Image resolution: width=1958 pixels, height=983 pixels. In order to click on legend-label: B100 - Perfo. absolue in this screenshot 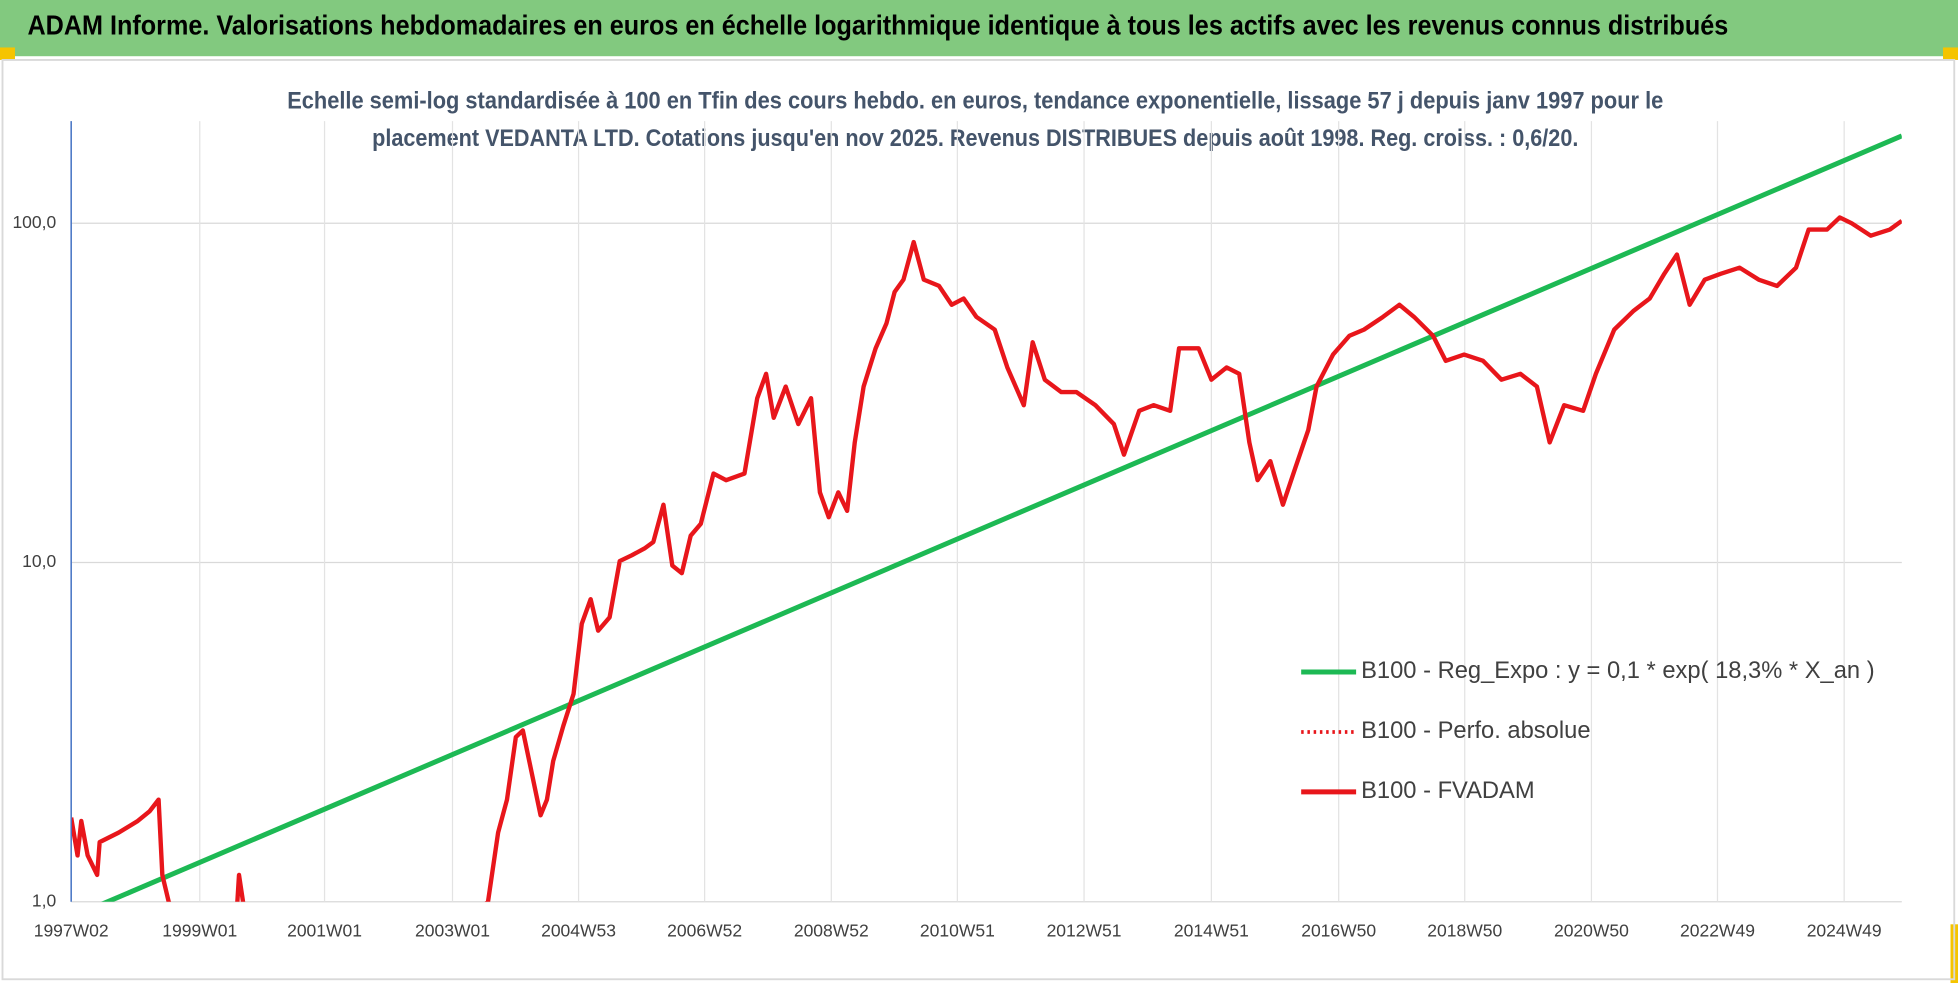, I will do `click(1475, 731)`.